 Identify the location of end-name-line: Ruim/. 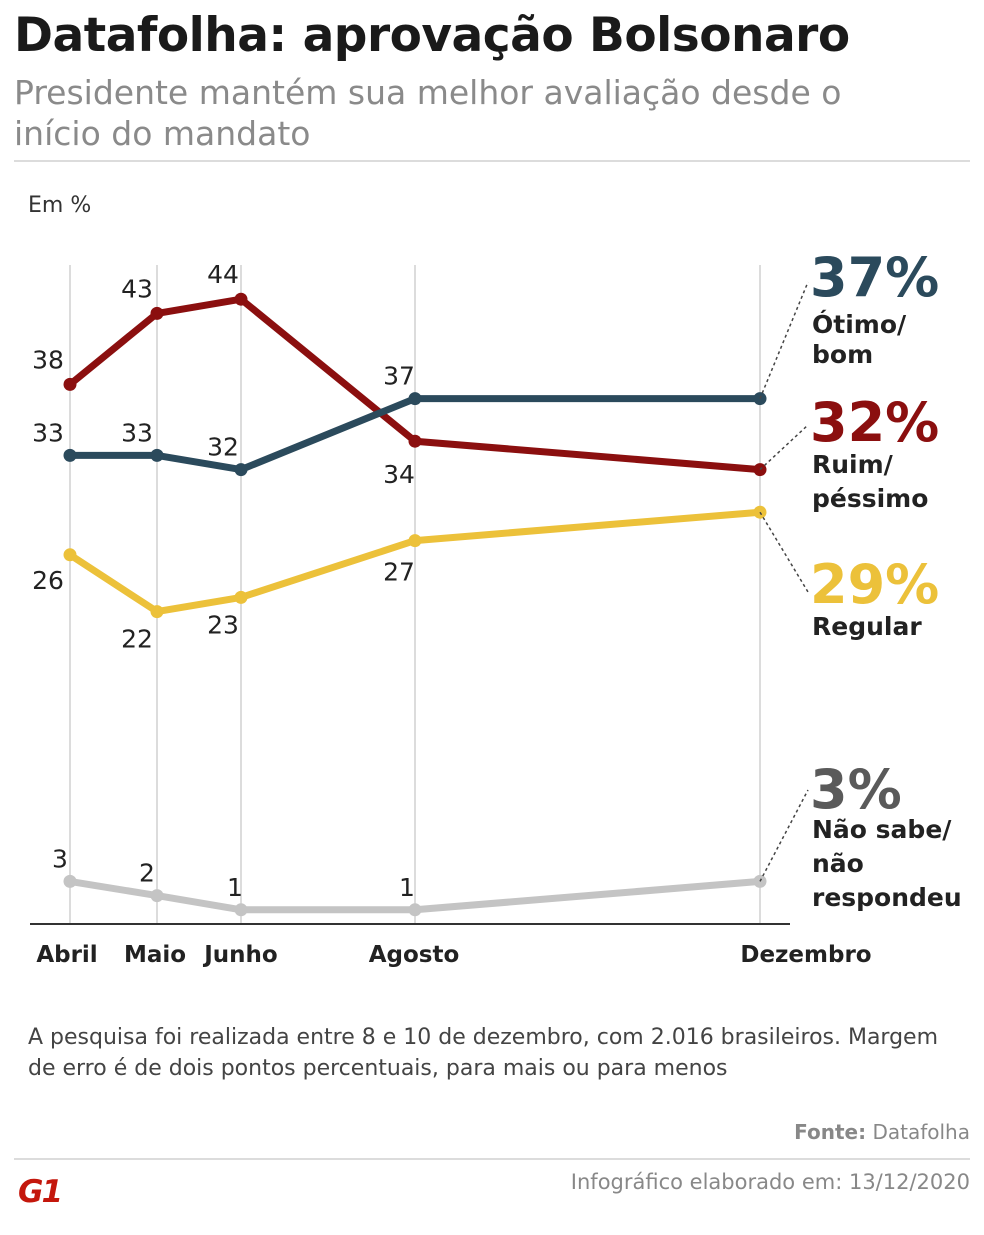
(853, 464).